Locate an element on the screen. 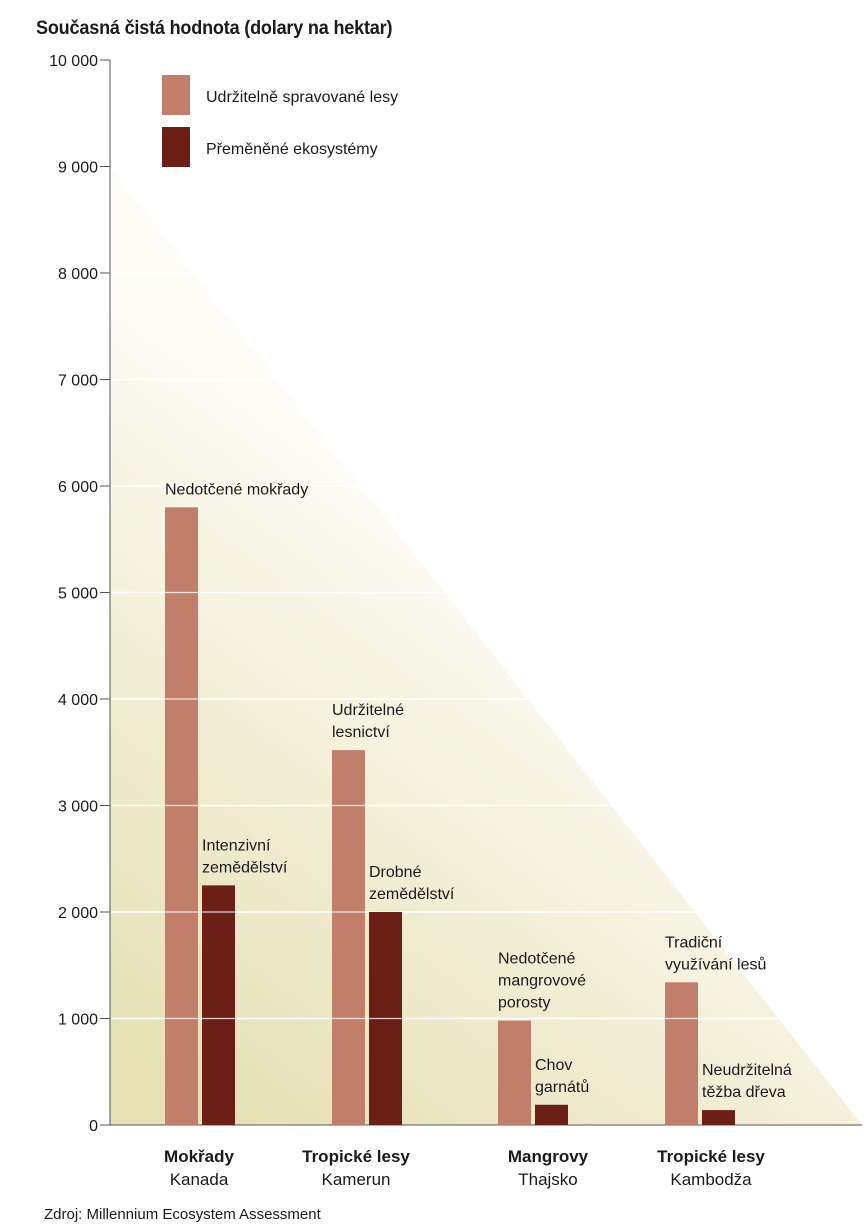 The width and height of the screenshot is (868, 1226). y-tick-label: 1 000 is located at coordinates (78, 1020).